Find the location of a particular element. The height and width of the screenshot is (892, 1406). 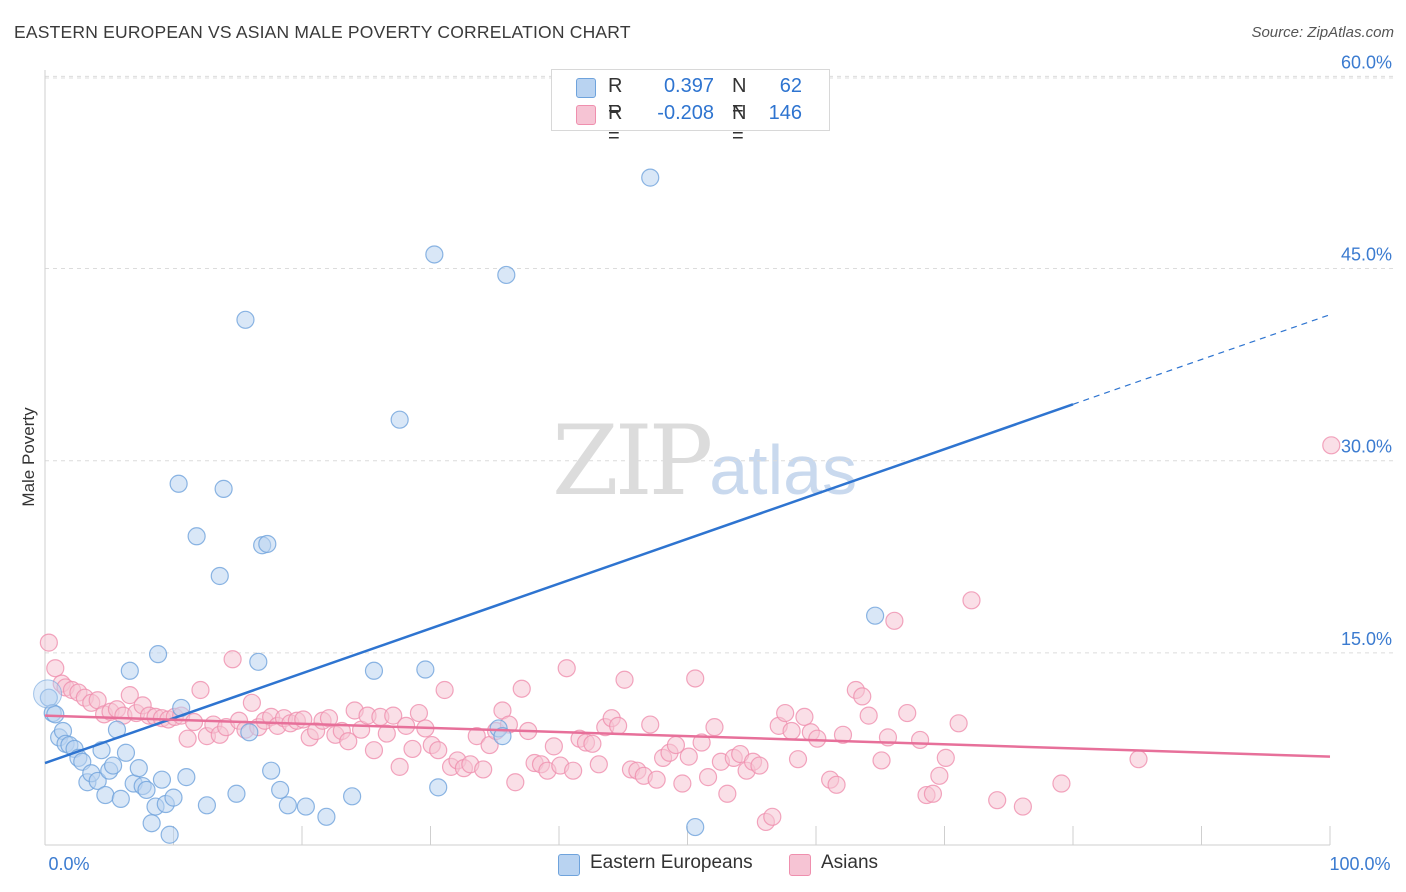

source-label: Source: ZipAtlas.com is located at coordinates (1322, 32).